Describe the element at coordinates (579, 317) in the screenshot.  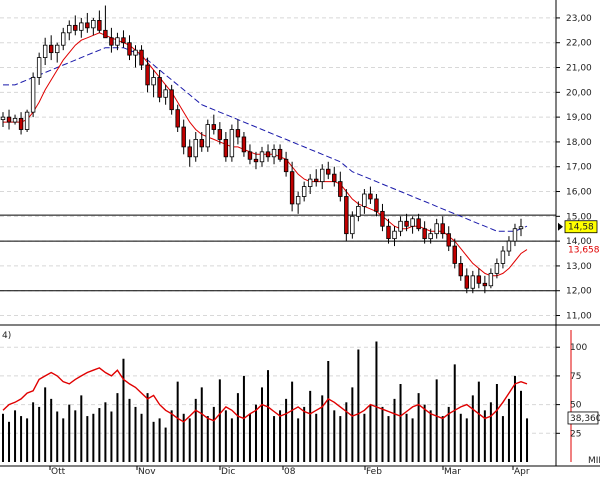
I see `y-tick-label: 11,00` at that location.